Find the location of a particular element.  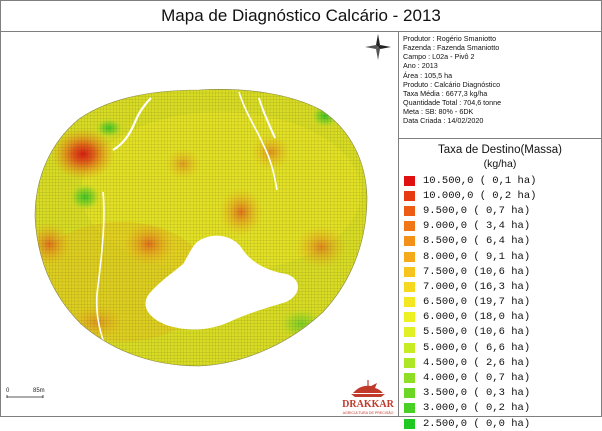

legend-label: 4.000,0 ( 0,7 ha) is located at coordinates (477, 378).